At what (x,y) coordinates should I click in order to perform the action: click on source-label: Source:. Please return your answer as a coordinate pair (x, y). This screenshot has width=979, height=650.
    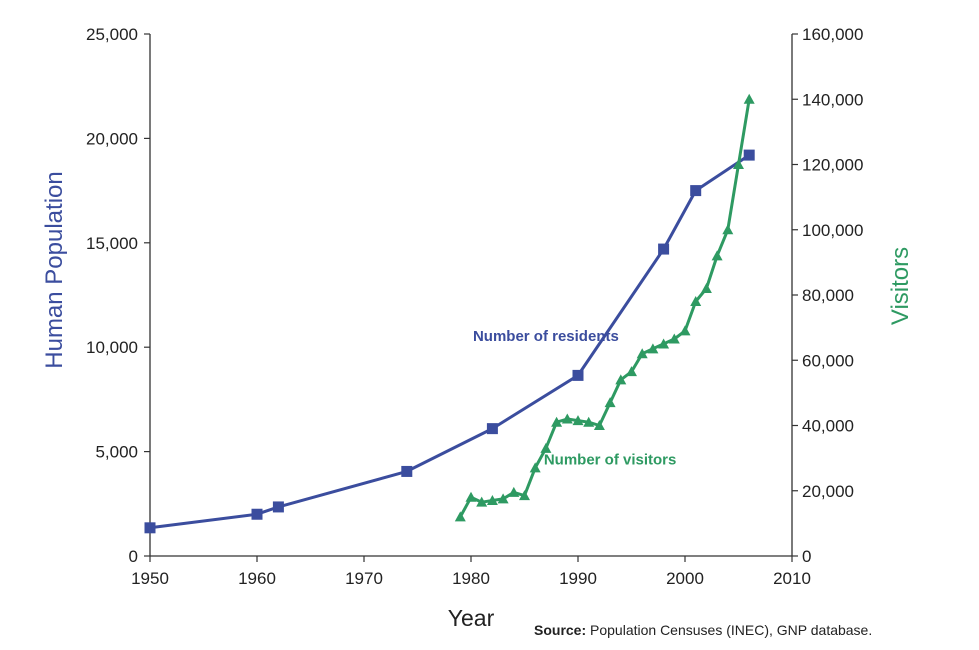
    Looking at the image, I should click on (560, 630).